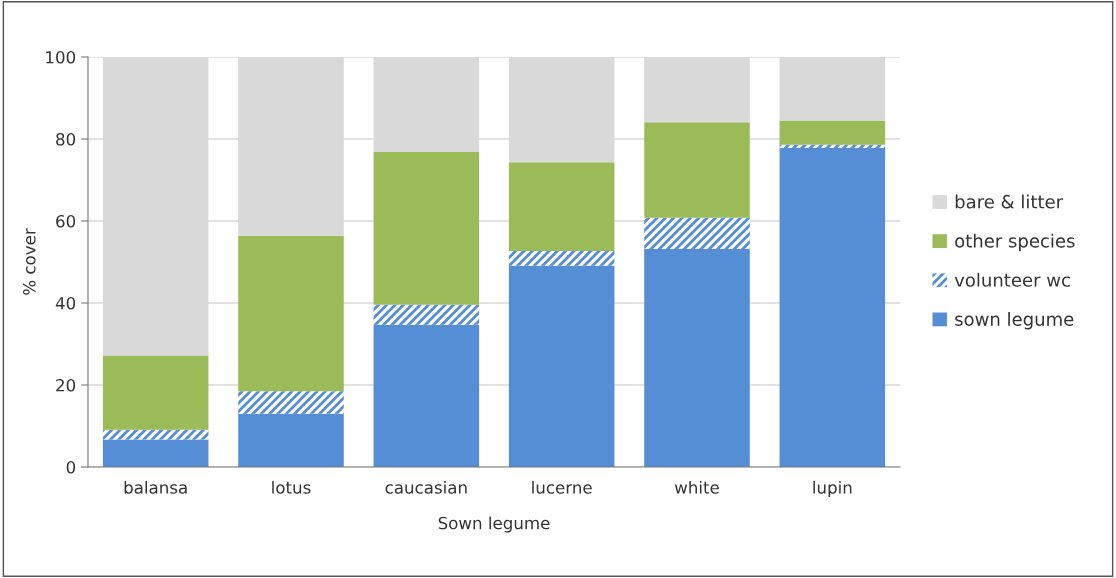  Describe the element at coordinates (696, 487) in the screenshot. I see `x-tick-label: white` at that location.